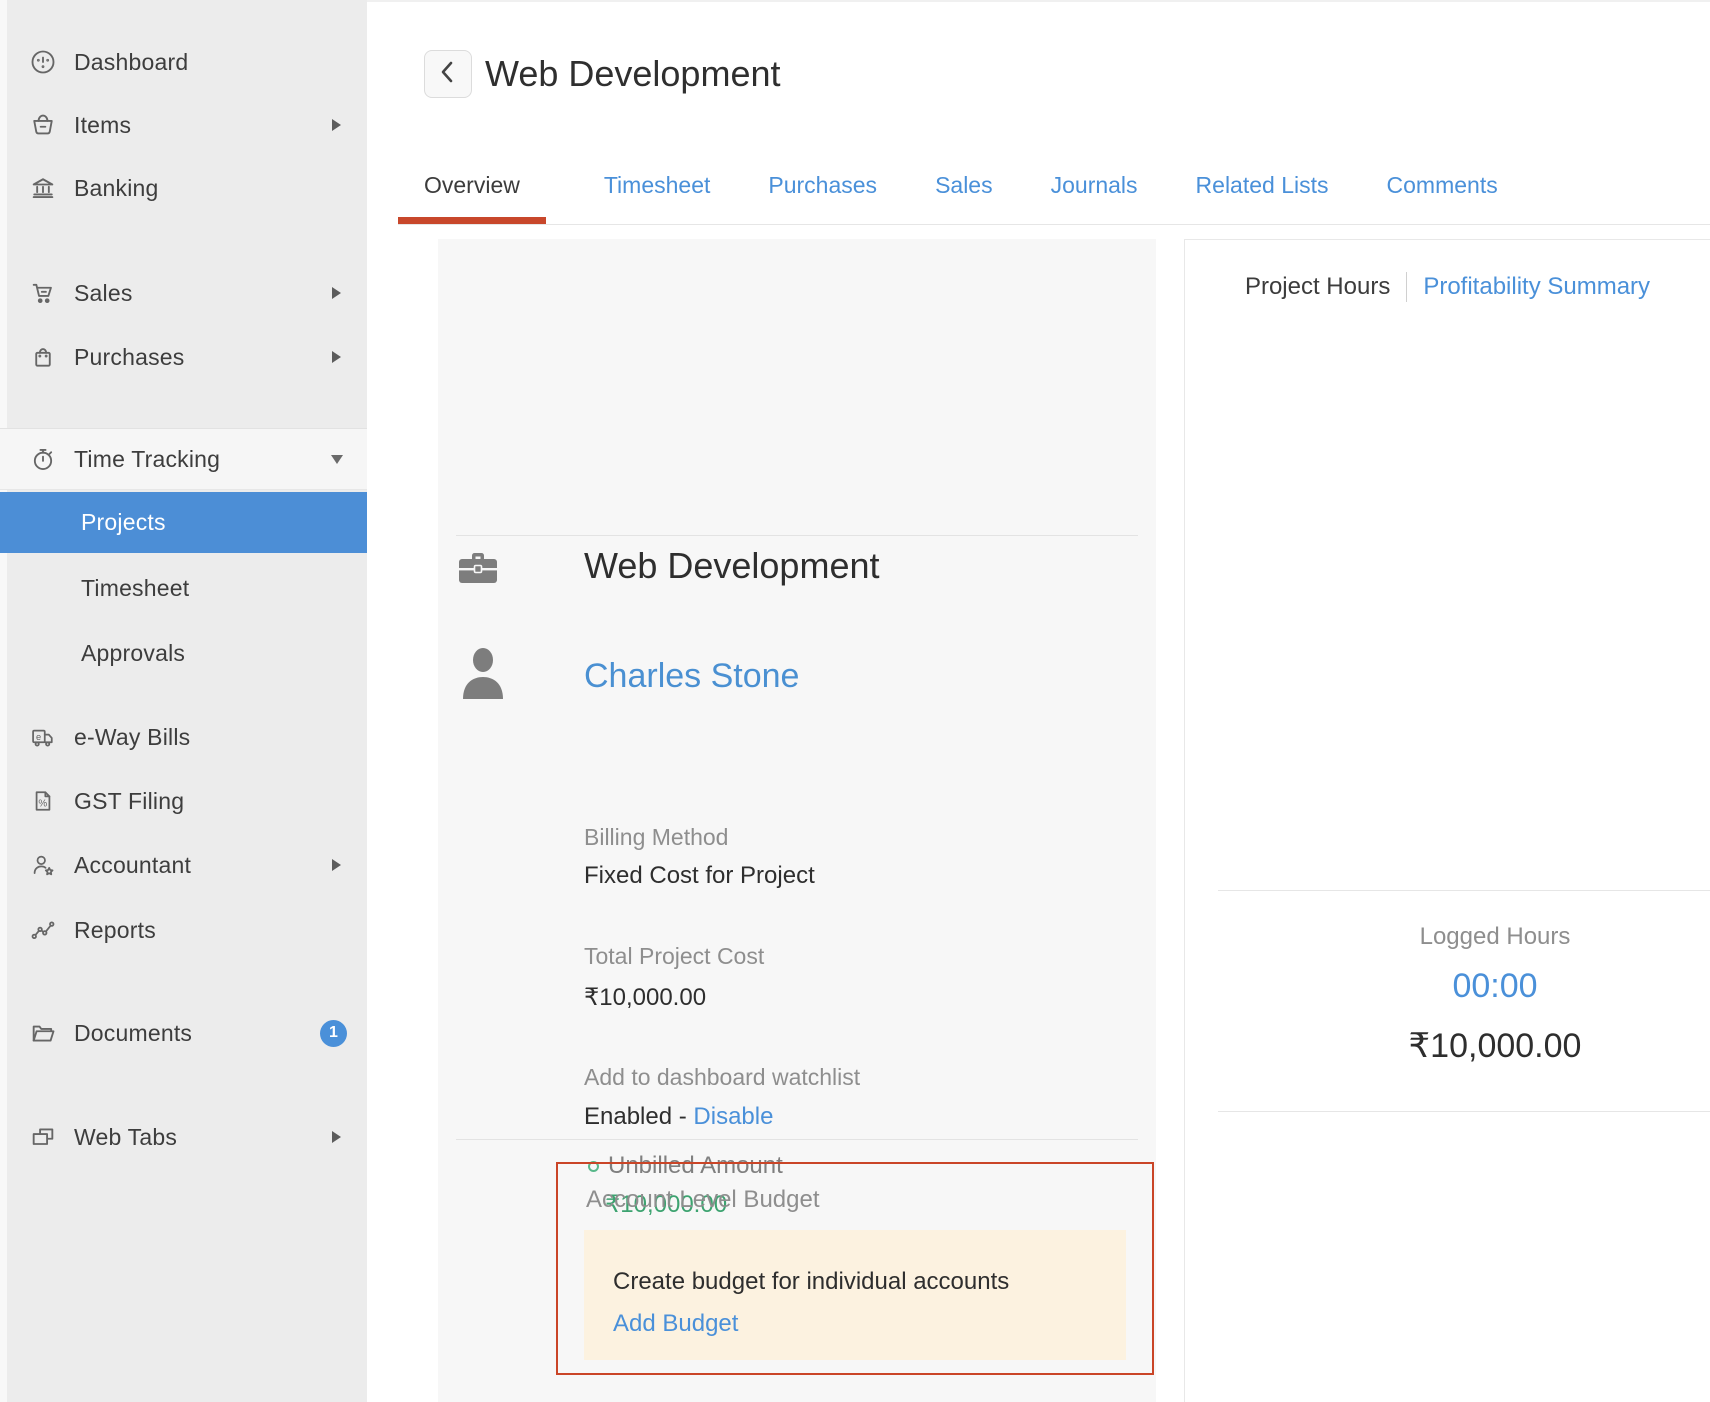 This screenshot has height=1402, width=1710. I want to click on logged-amount-value: ₹10,000.00, so click(1495, 1046).